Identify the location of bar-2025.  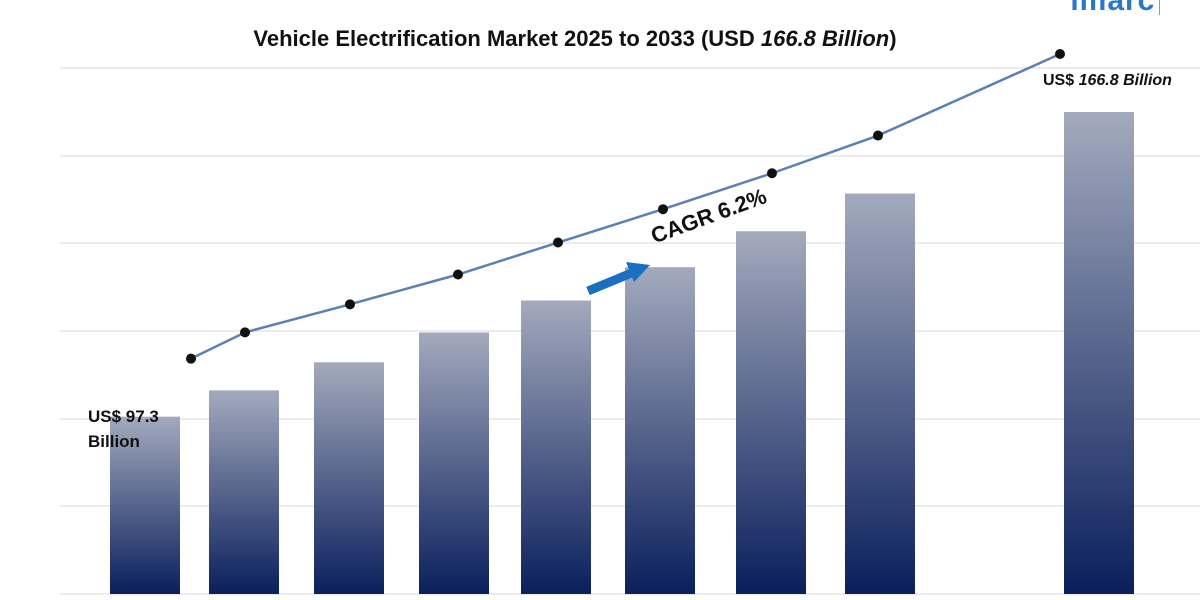
(145, 505).